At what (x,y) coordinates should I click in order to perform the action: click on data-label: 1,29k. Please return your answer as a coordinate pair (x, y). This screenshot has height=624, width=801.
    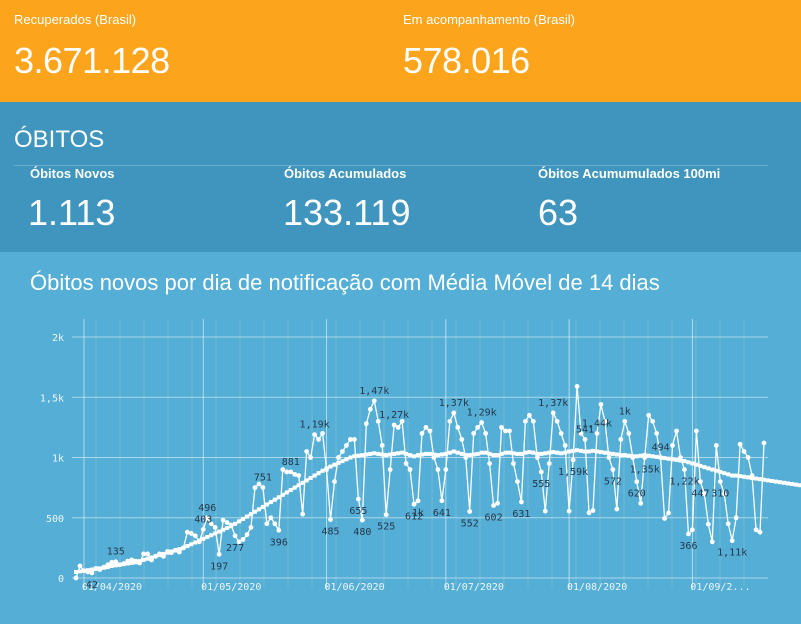
    Looking at the image, I should click on (482, 413).